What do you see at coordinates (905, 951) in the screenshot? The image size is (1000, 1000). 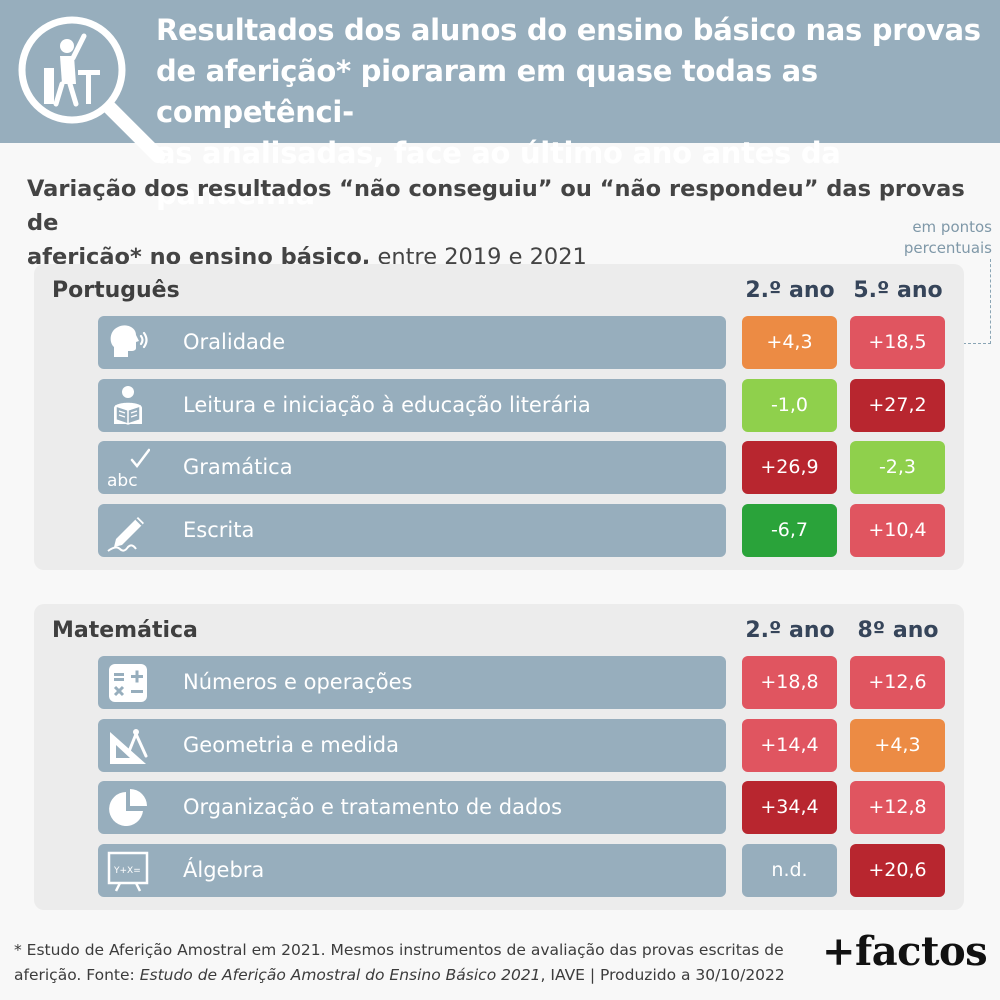 I see `factos-logo: +factos` at bounding box center [905, 951].